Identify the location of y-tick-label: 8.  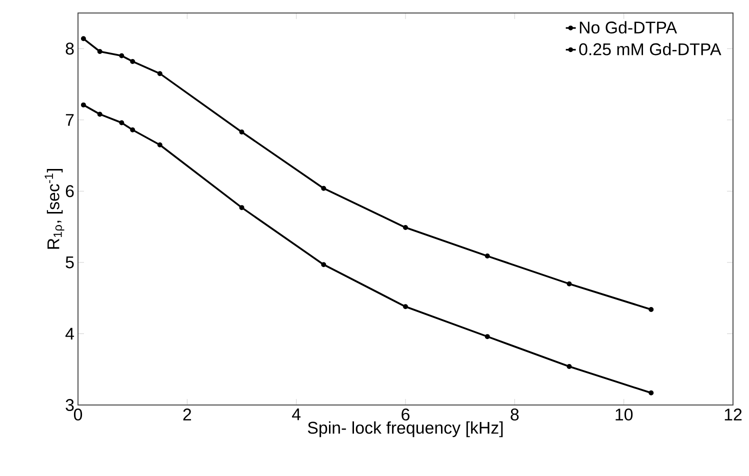
(70, 48).